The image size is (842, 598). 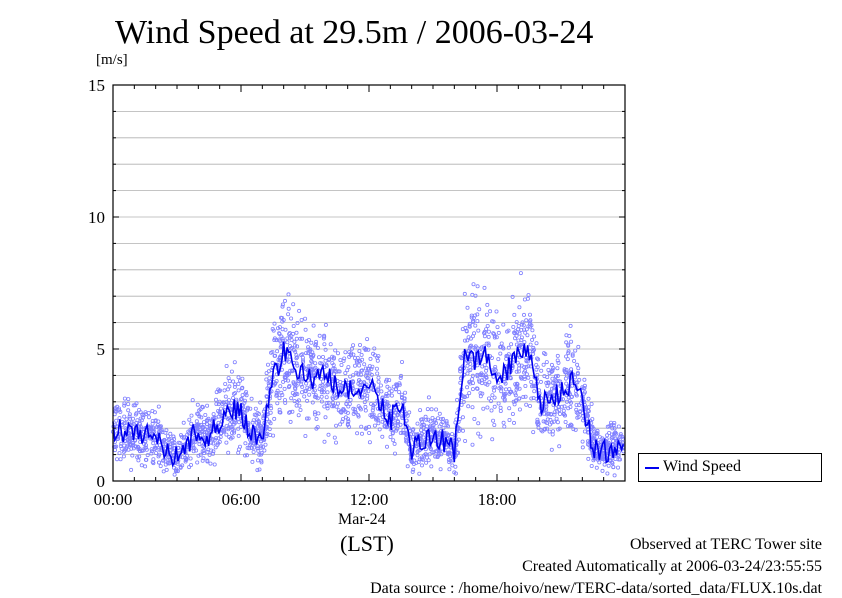 I want to click on legend: Wind Speed, so click(x=730, y=467).